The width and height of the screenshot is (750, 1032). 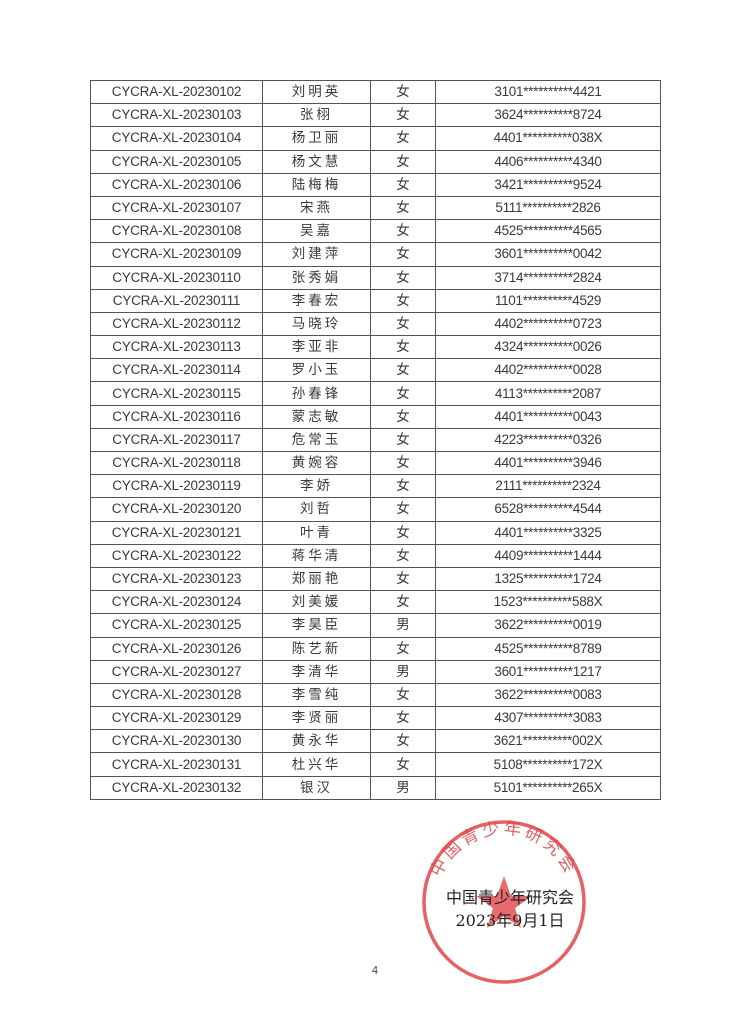 What do you see at coordinates (316, 532) in the screenshot?
I see `member-name-cell: 叶青` at bounding box center [316, 532].